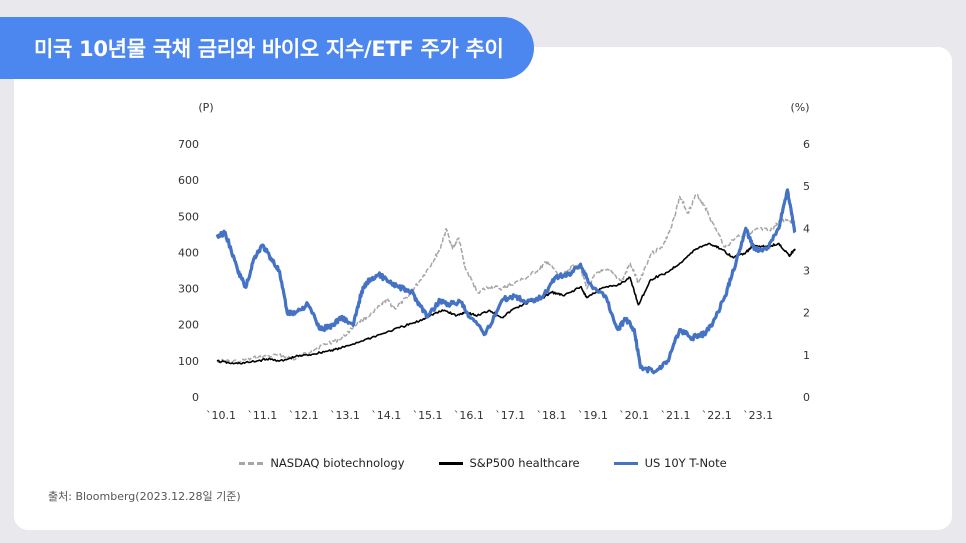 The width and height of the screenshot is (966, 543). I want to click on x-tick-label: `17.1, so click(510, 415).